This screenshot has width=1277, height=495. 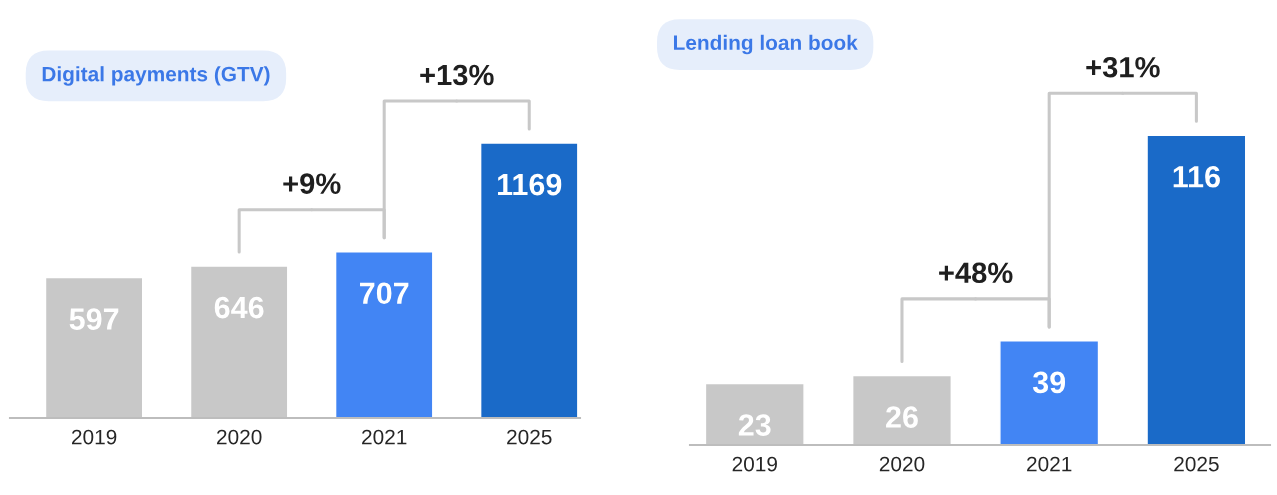 I want to click on annotation: +48%, so click(x=976, y=273).